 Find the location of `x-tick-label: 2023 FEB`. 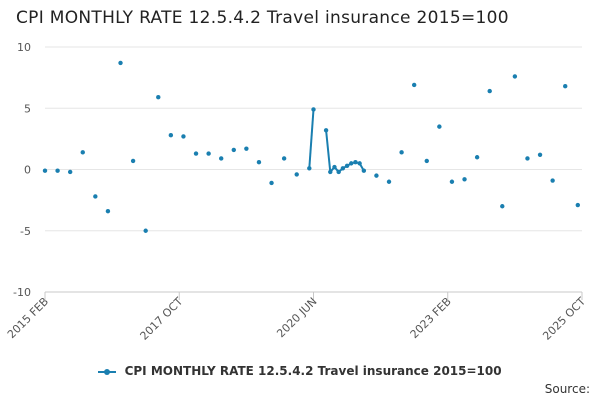

x-tick-label: 2023 FEB is located at coordinates (431, 318).